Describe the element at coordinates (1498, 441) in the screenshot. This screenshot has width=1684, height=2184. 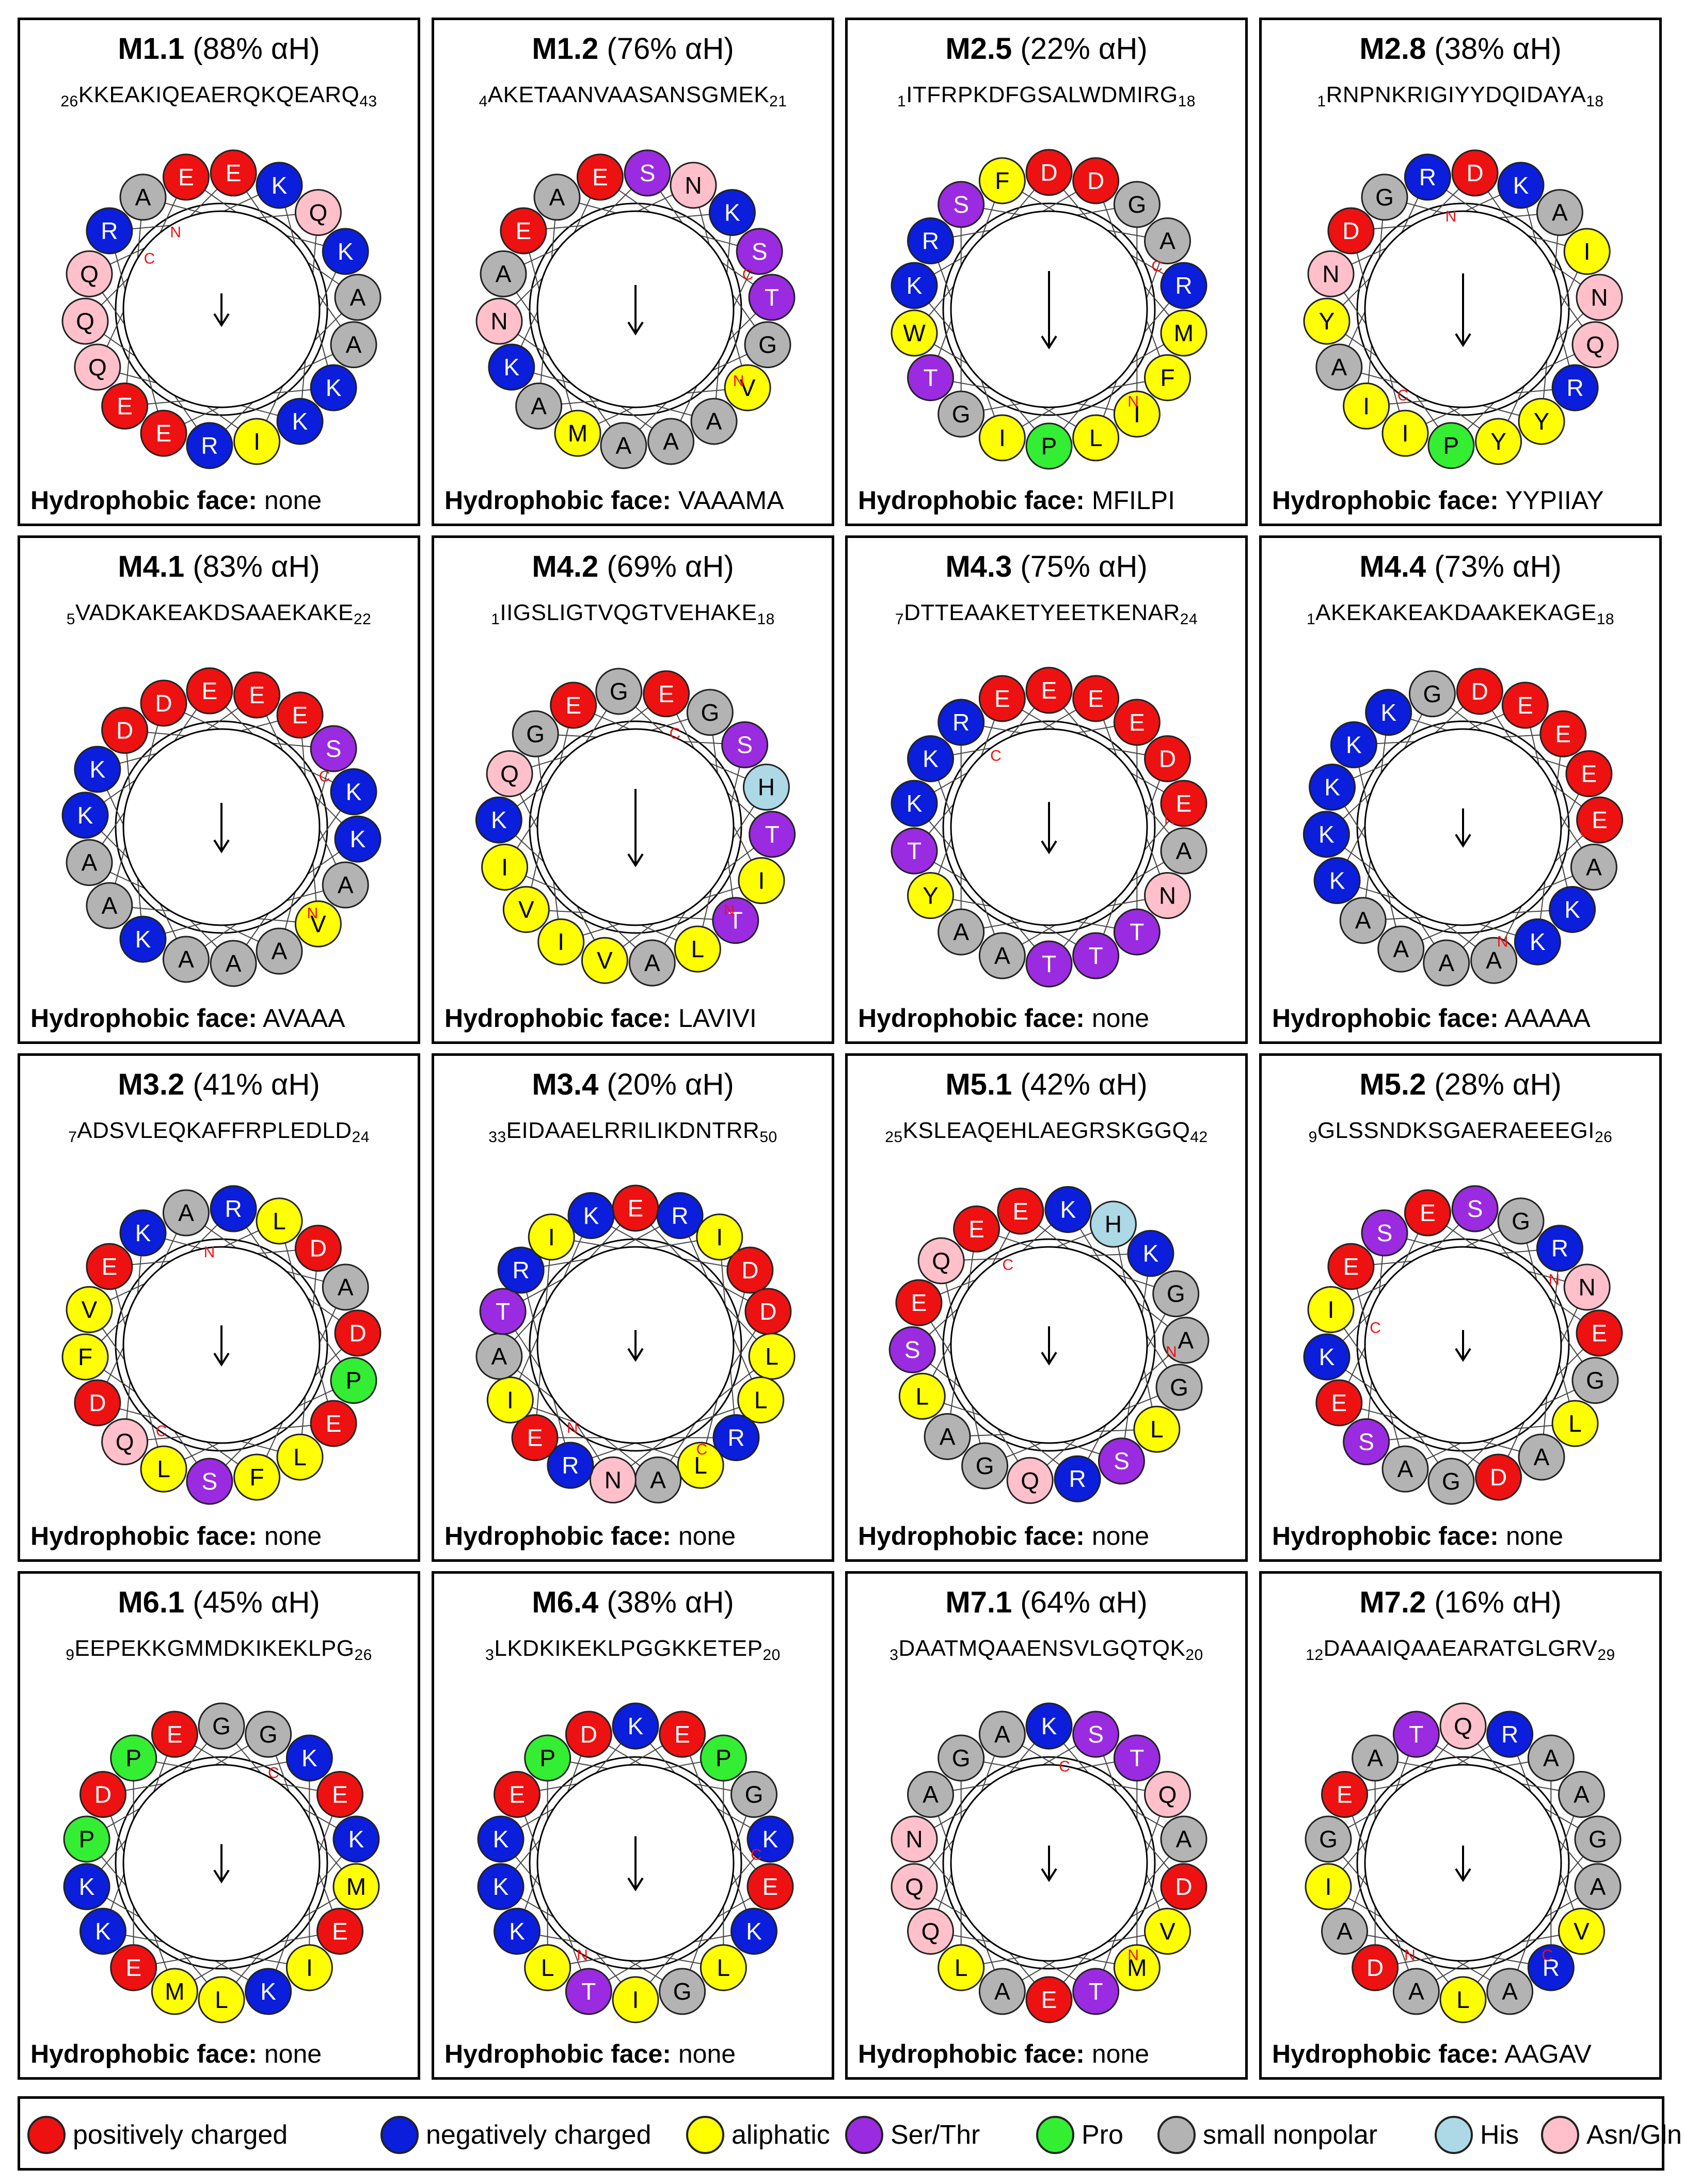
I see `residue-letter: Y` at that location.